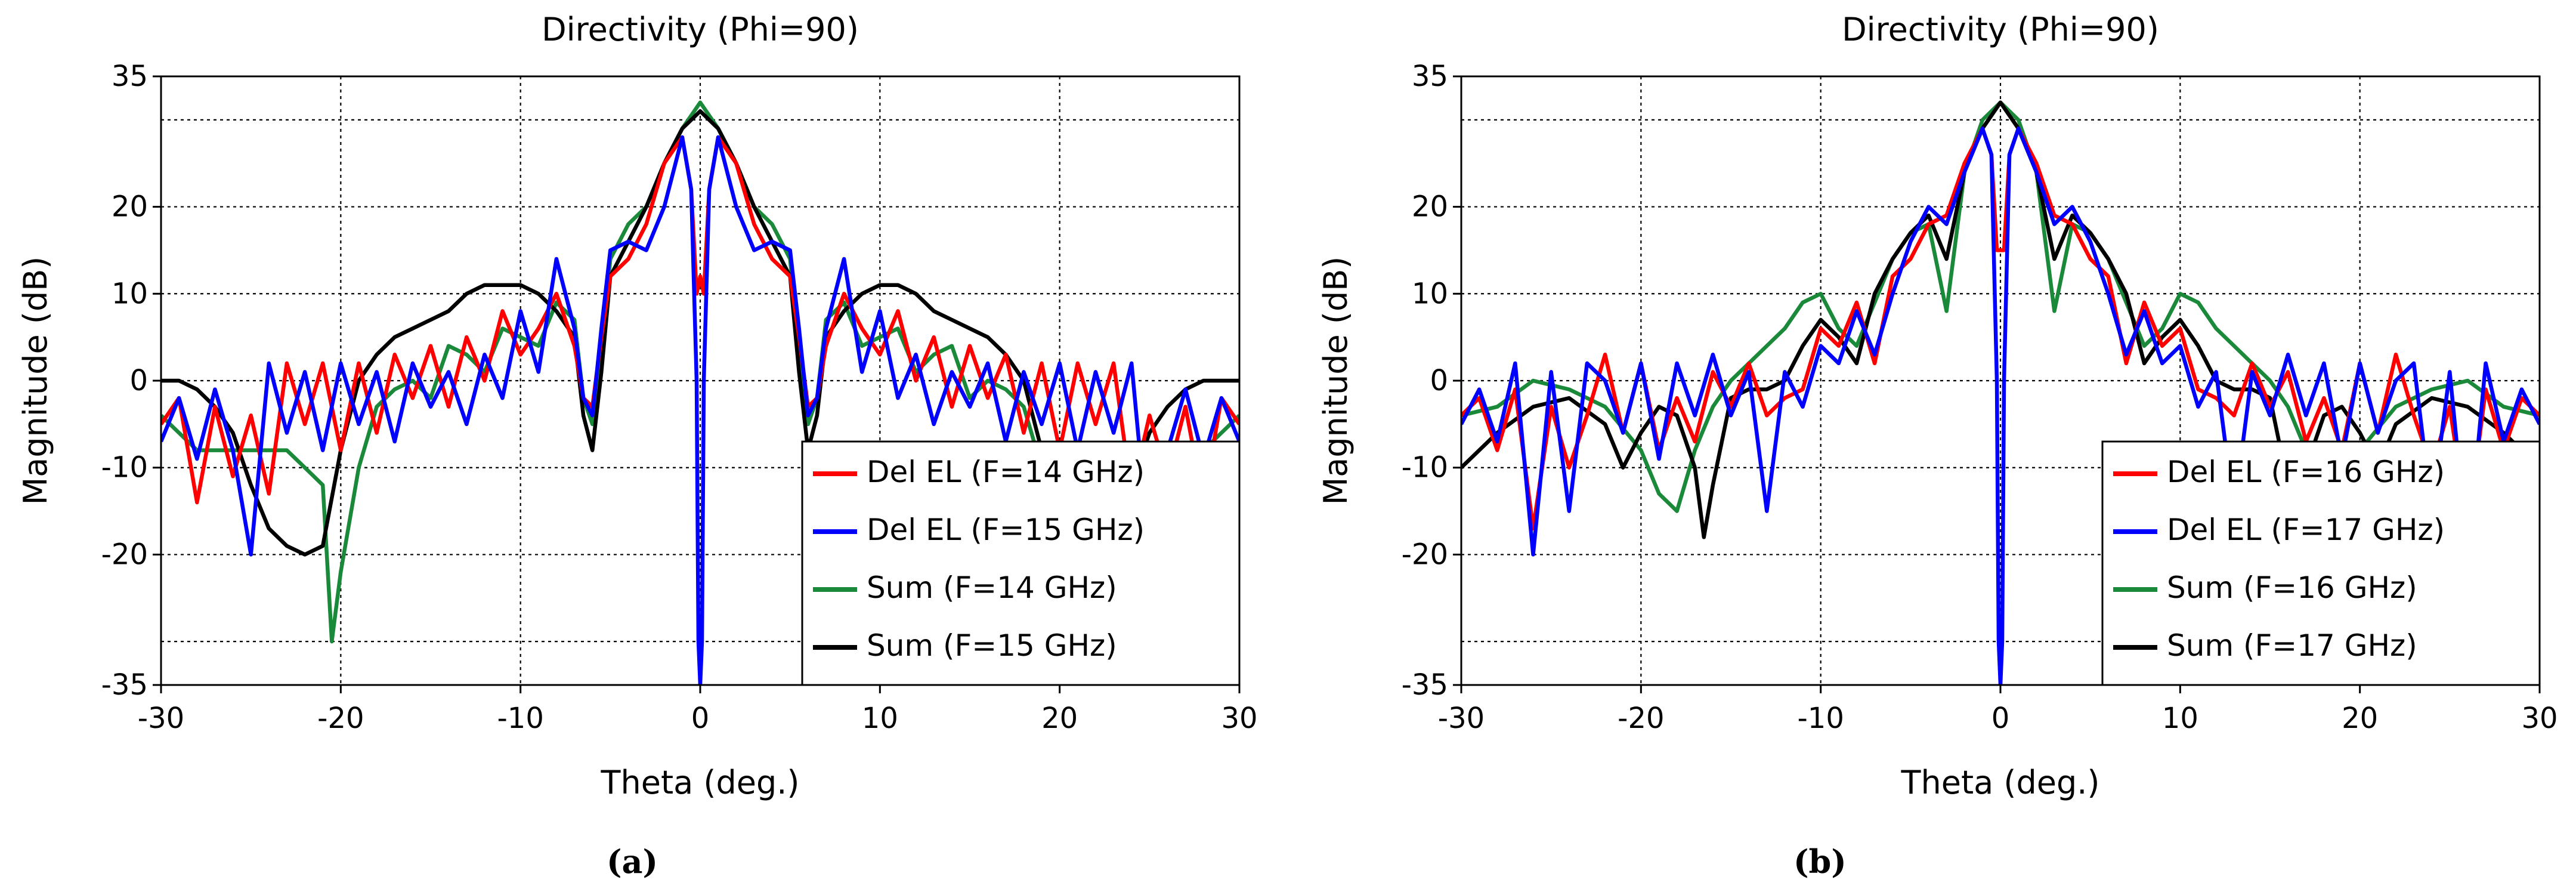 The image size is (2576, 895). Describe the element at coordinates (700, 782) in the screenshot. I see `chart-a-xlabel: Theta (deg.)` at that location.